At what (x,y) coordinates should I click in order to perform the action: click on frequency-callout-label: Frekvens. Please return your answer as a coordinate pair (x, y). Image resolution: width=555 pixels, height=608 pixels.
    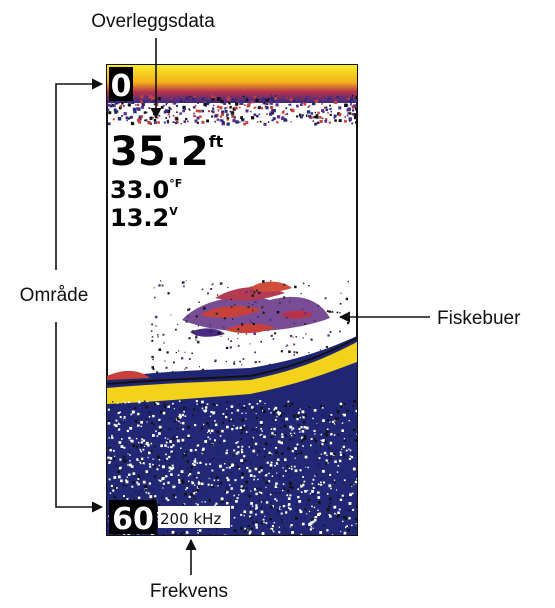
    Looking at the image, I should click on (189, 591).